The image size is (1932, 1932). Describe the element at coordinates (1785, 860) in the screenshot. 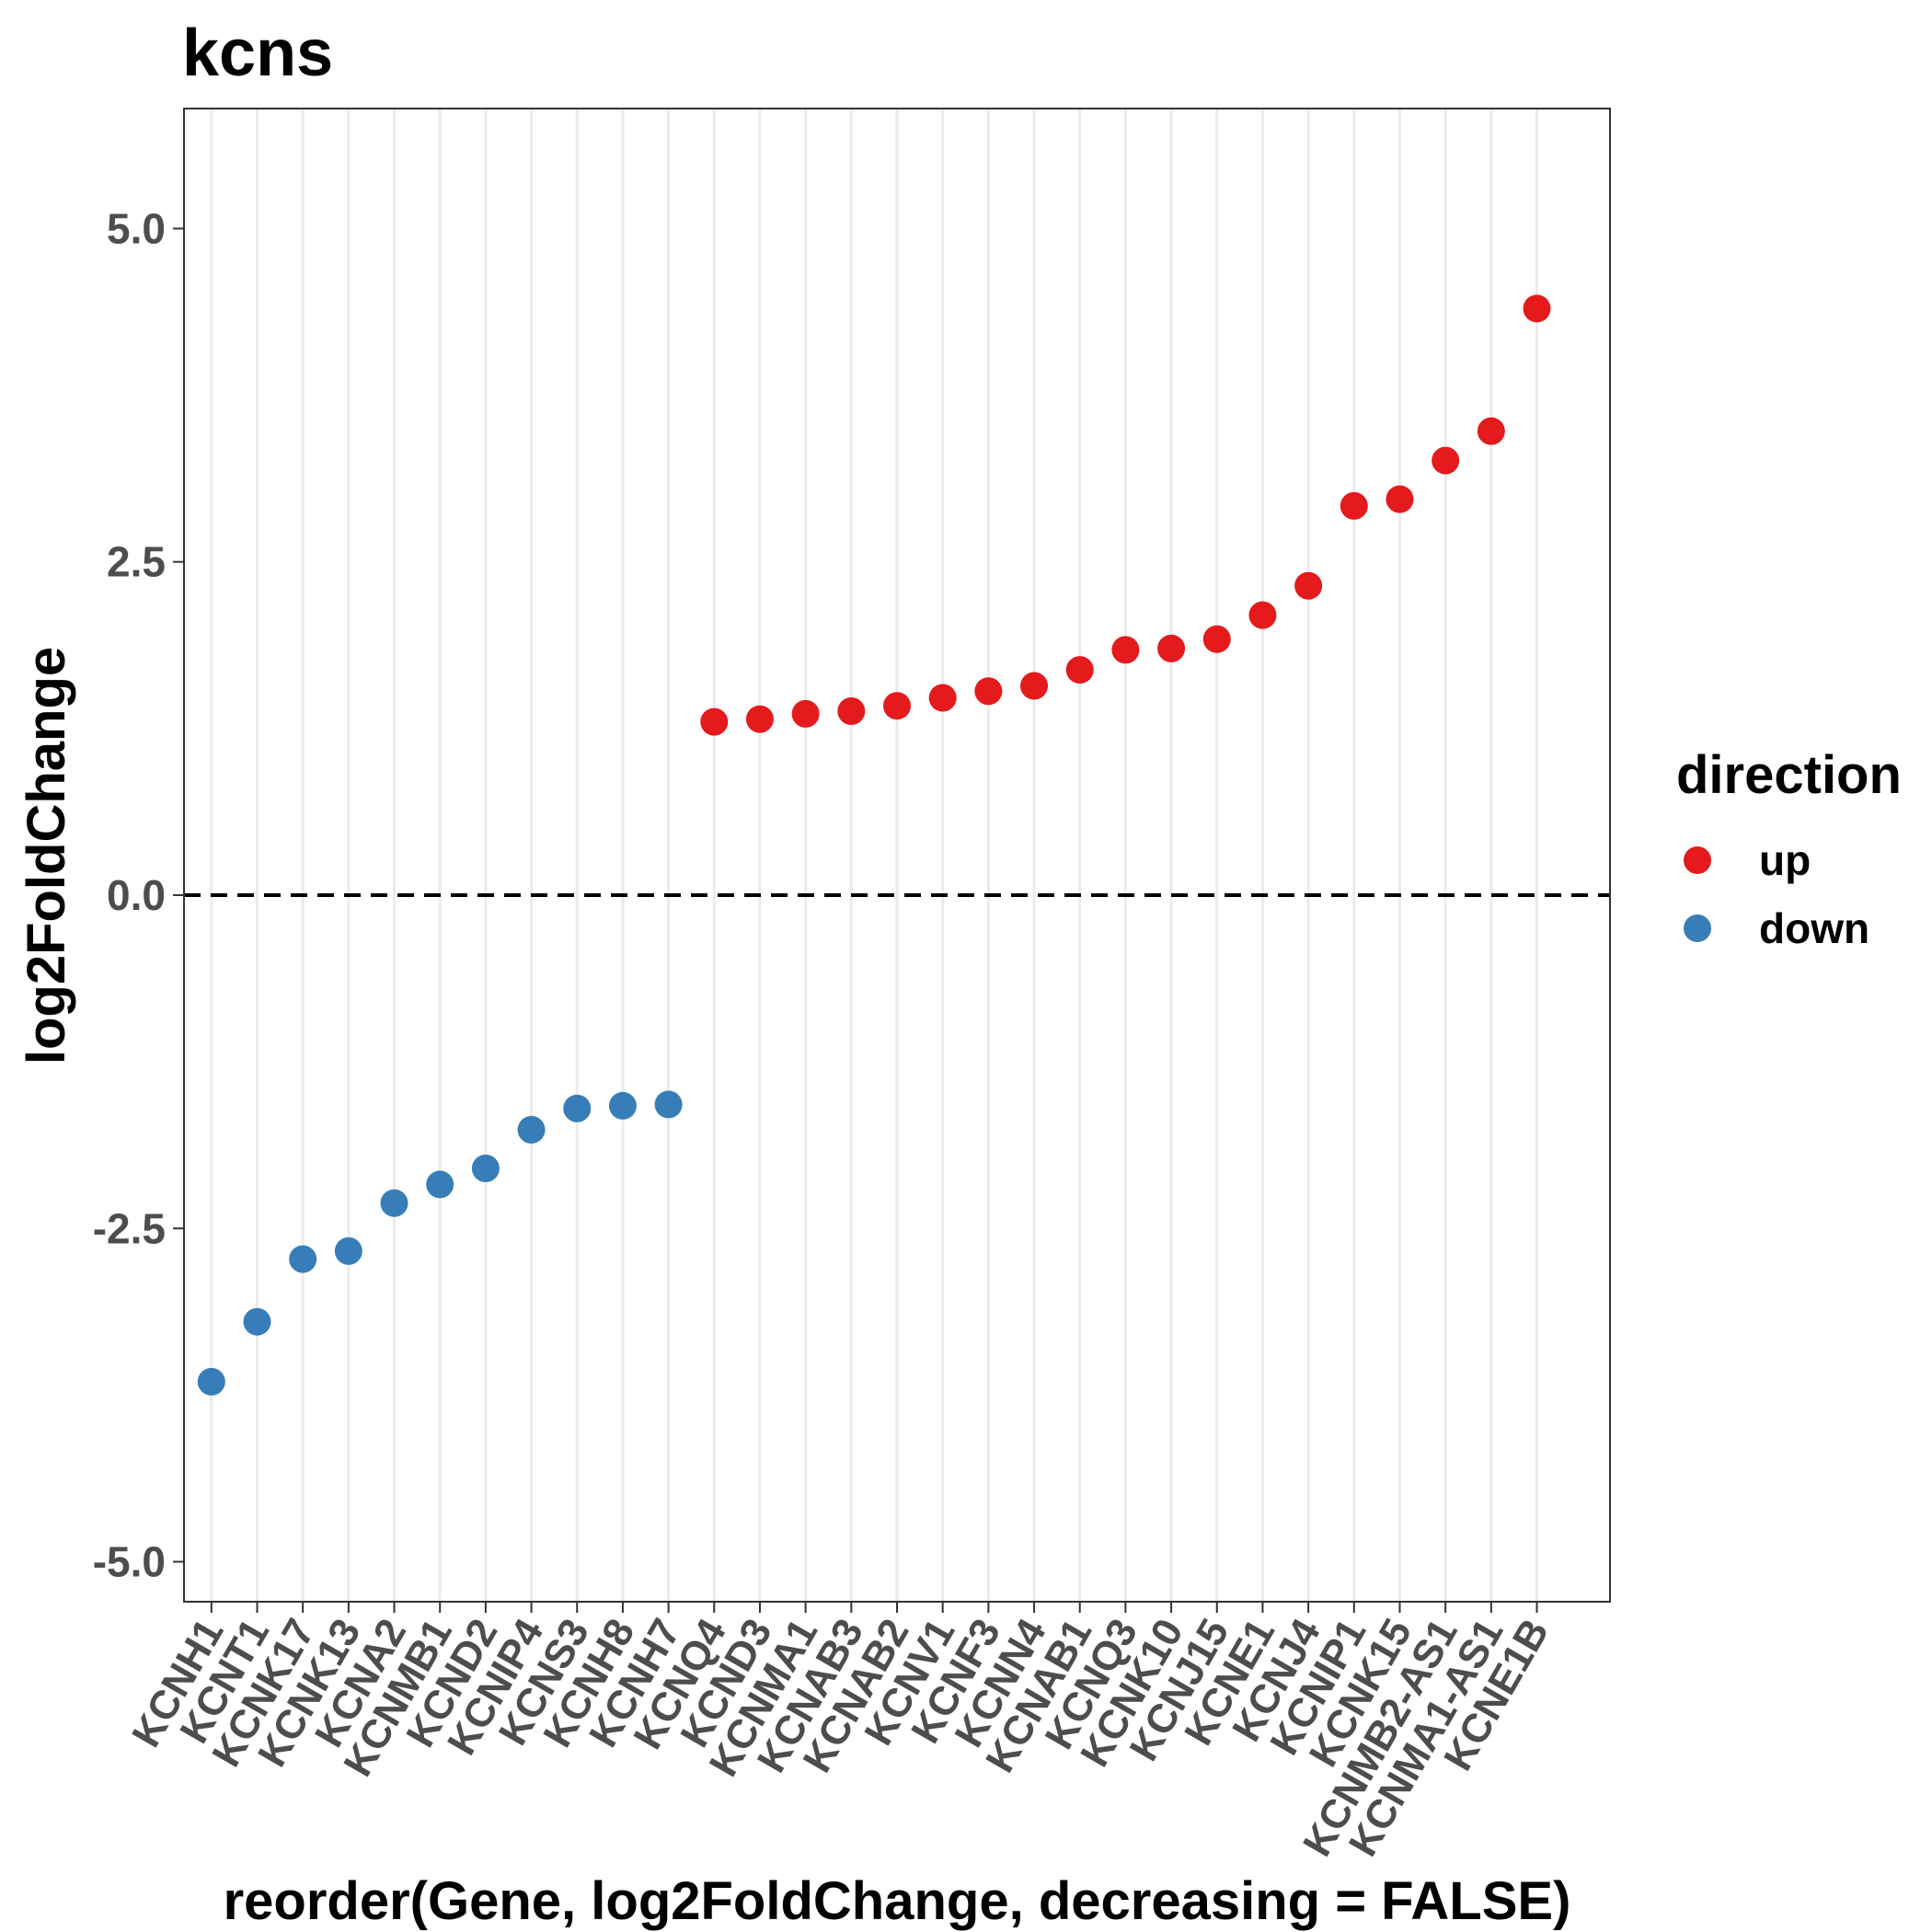

I see `legend-label: up` at that location.